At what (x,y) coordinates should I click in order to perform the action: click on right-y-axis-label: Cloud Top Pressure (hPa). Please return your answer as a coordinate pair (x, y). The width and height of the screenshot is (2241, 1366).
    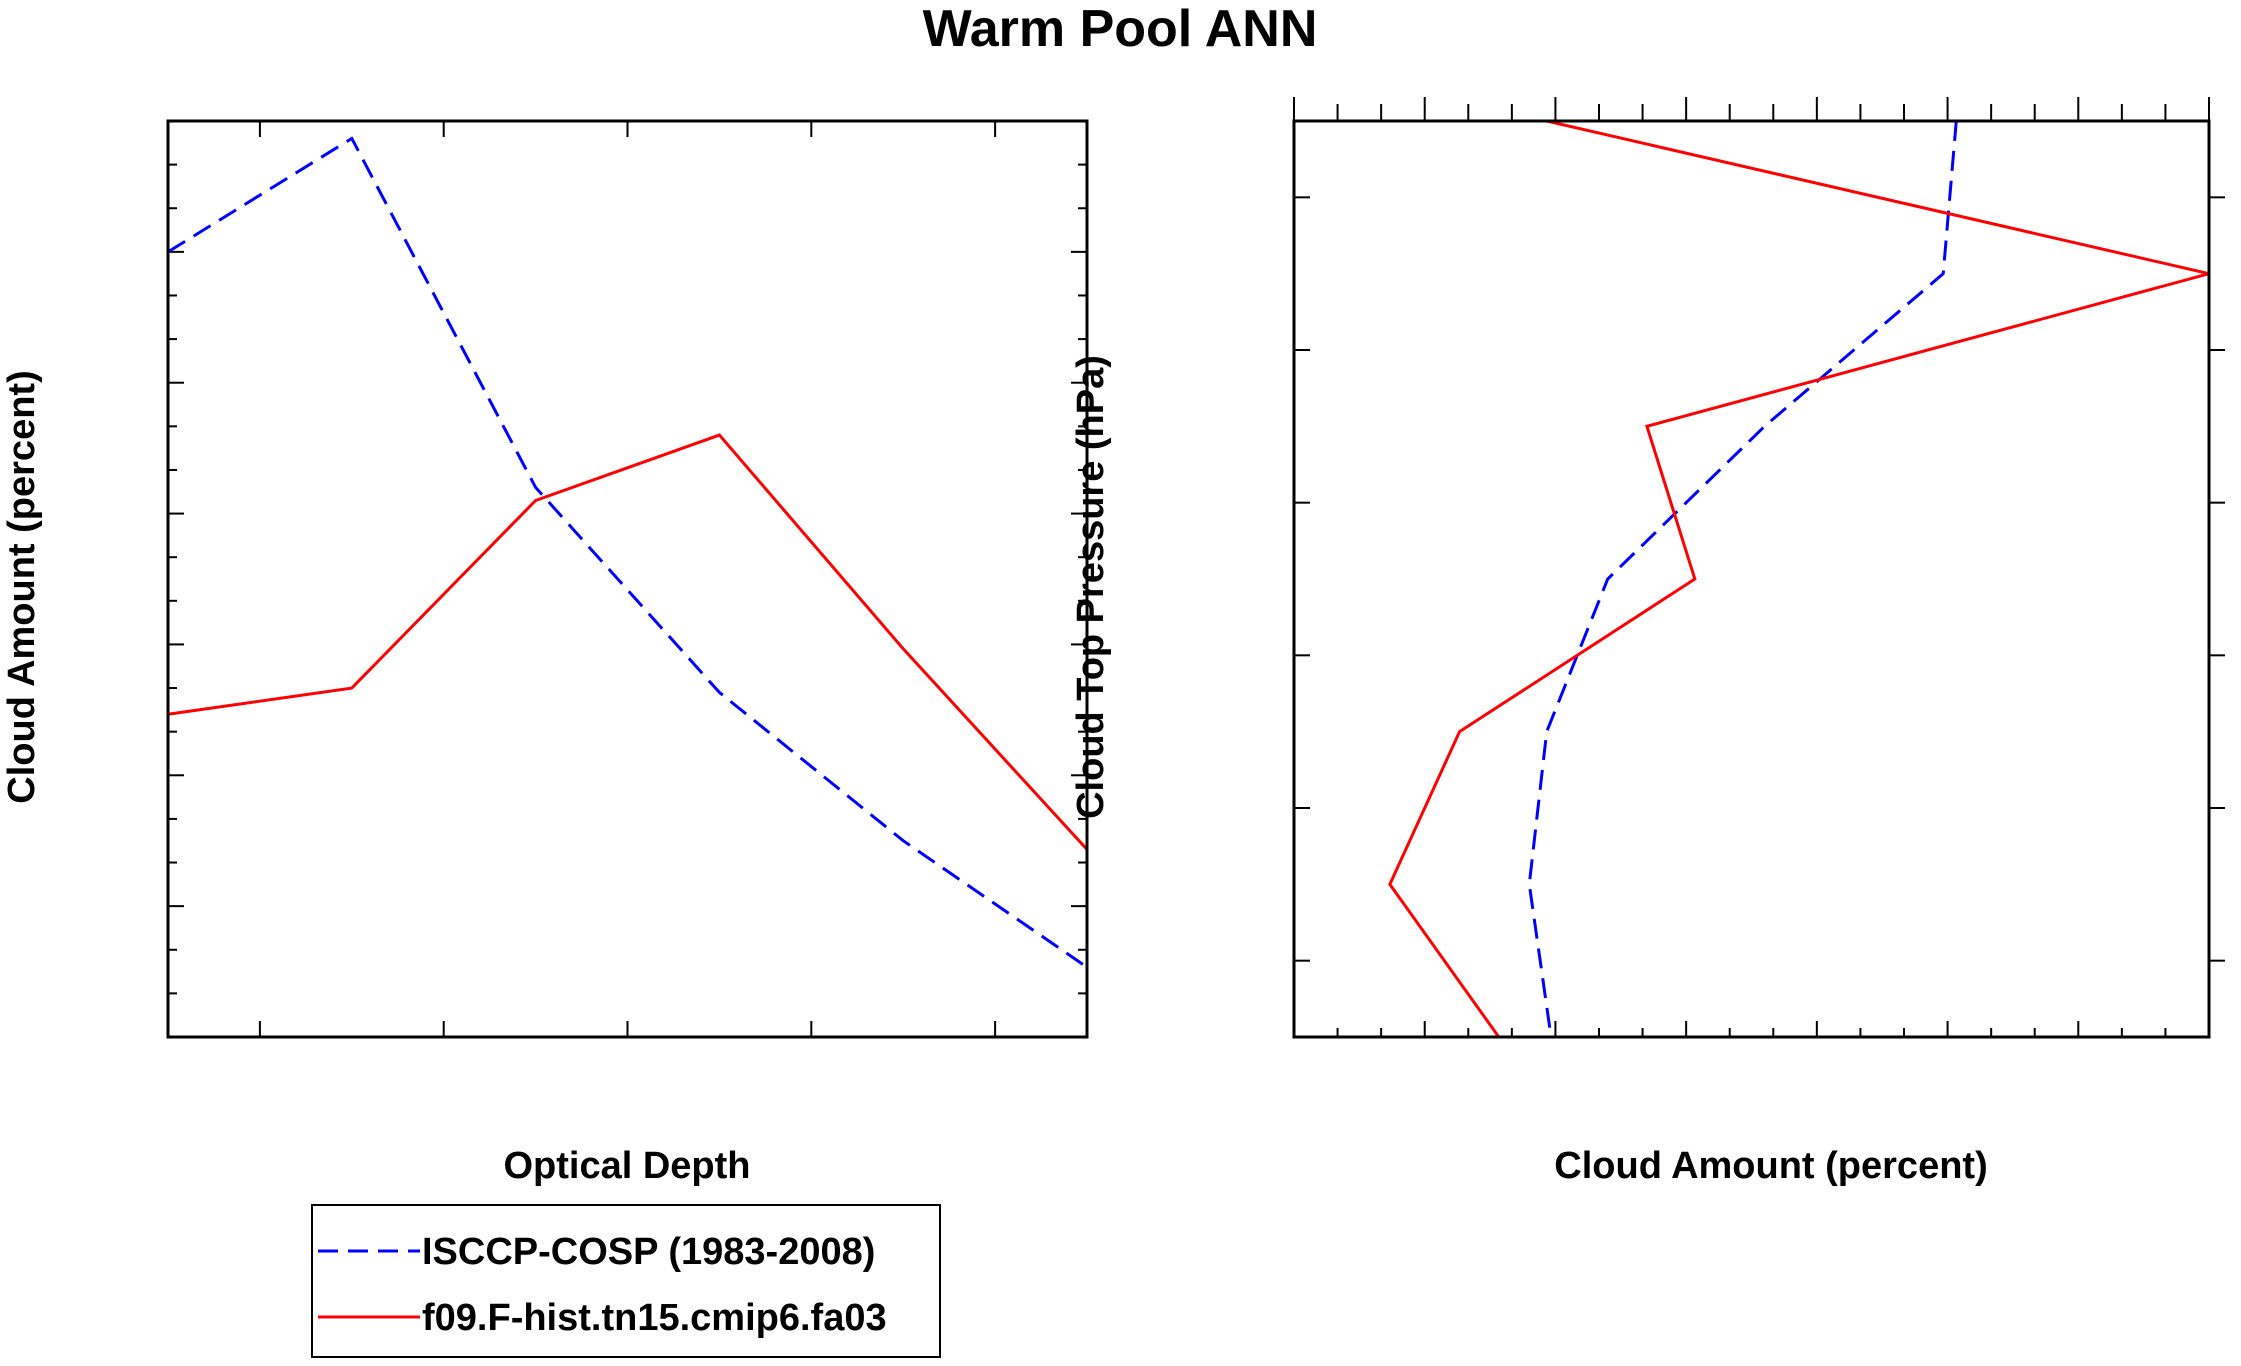
    Looking at the image, I should click on (1091, 587).